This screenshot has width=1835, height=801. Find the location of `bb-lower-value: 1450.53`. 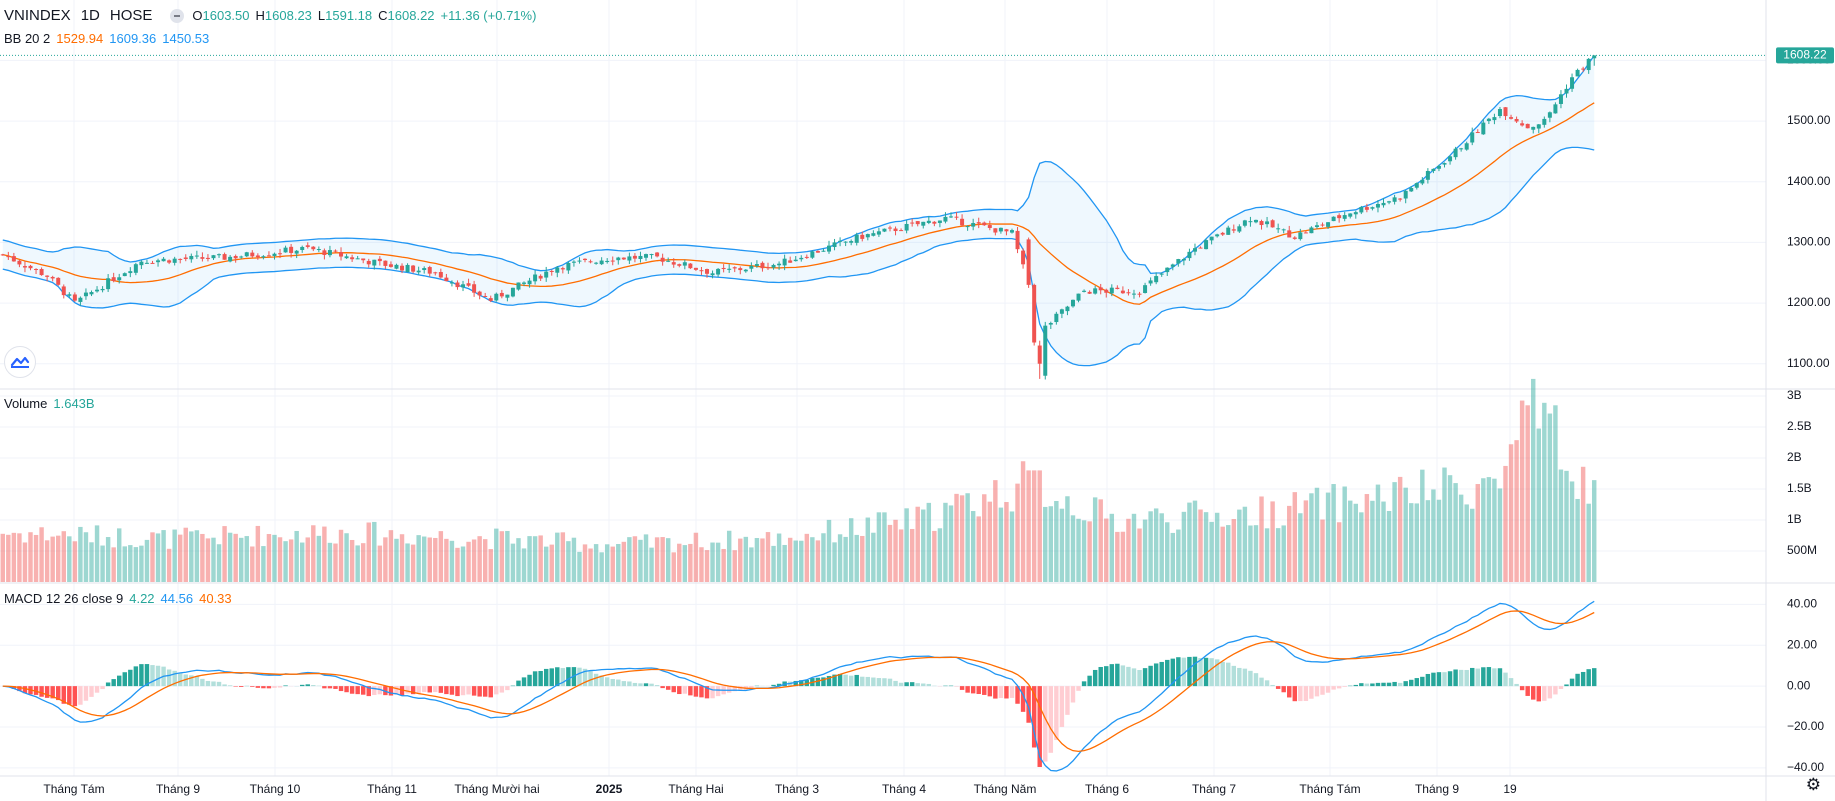

bb-lower-value: 1450.53 is located at coordinates (186, 38).